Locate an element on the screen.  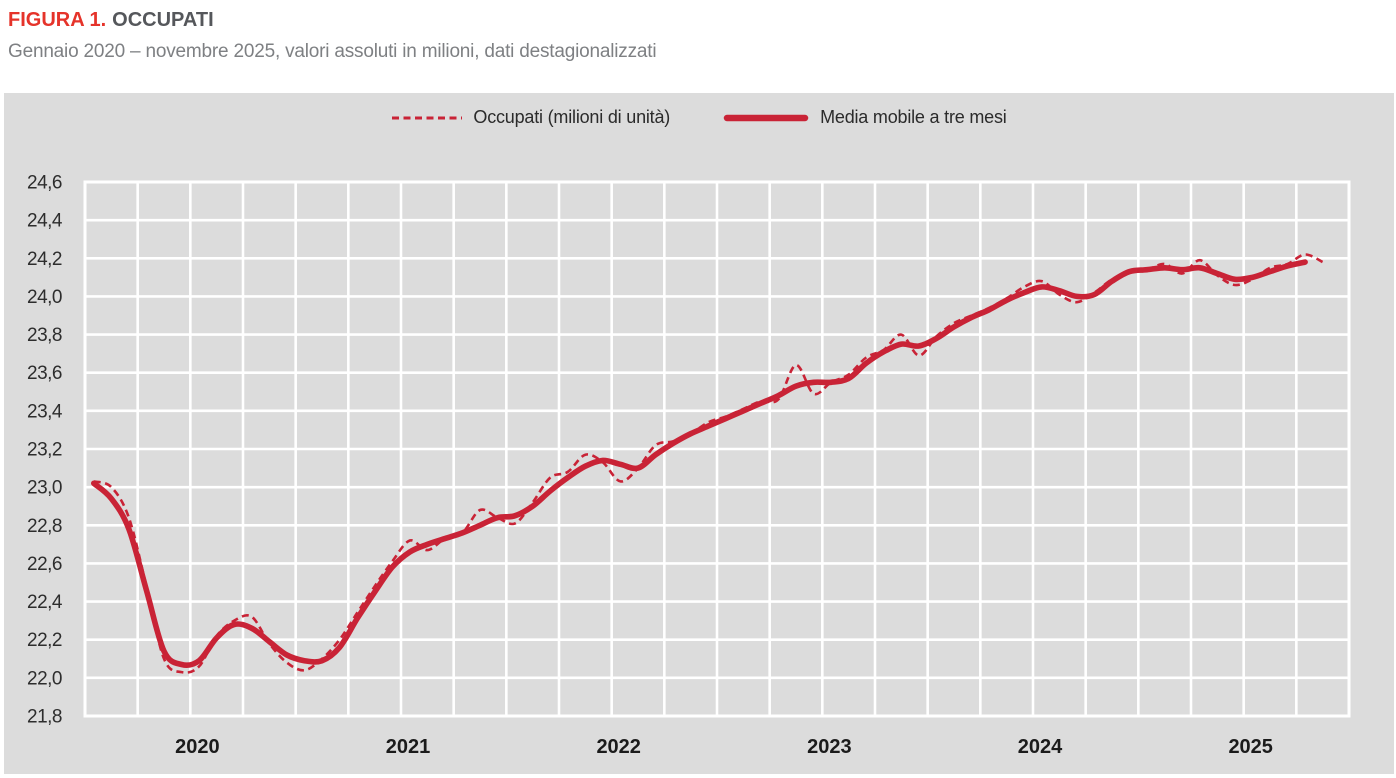
x-axis-year-label: 2025 is located at coordinates (1250, 747).